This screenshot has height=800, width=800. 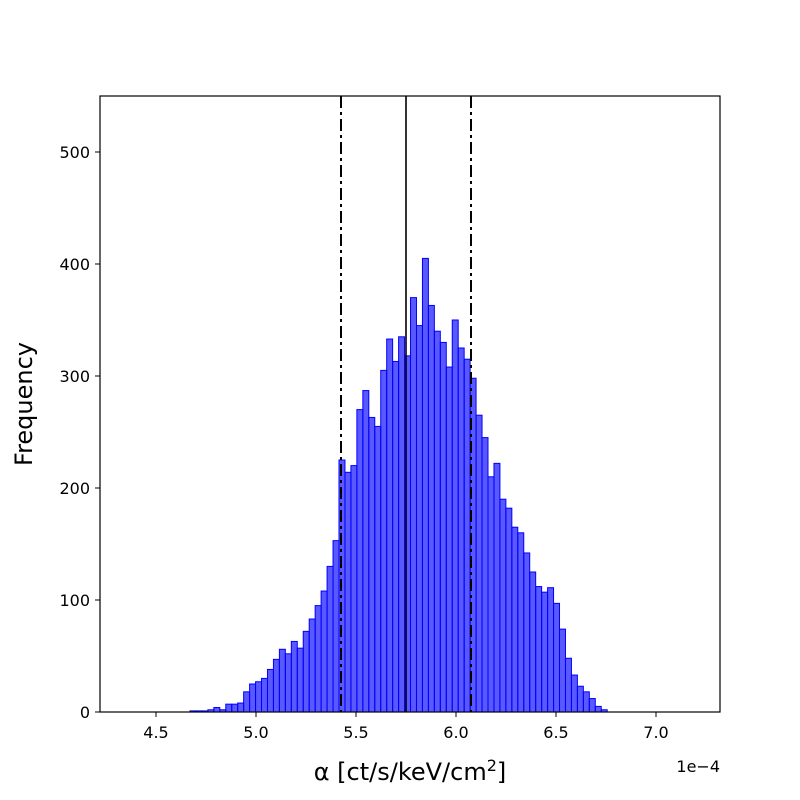 I want to click on x-tick-label: 5.5, so click(x=355, y=732).